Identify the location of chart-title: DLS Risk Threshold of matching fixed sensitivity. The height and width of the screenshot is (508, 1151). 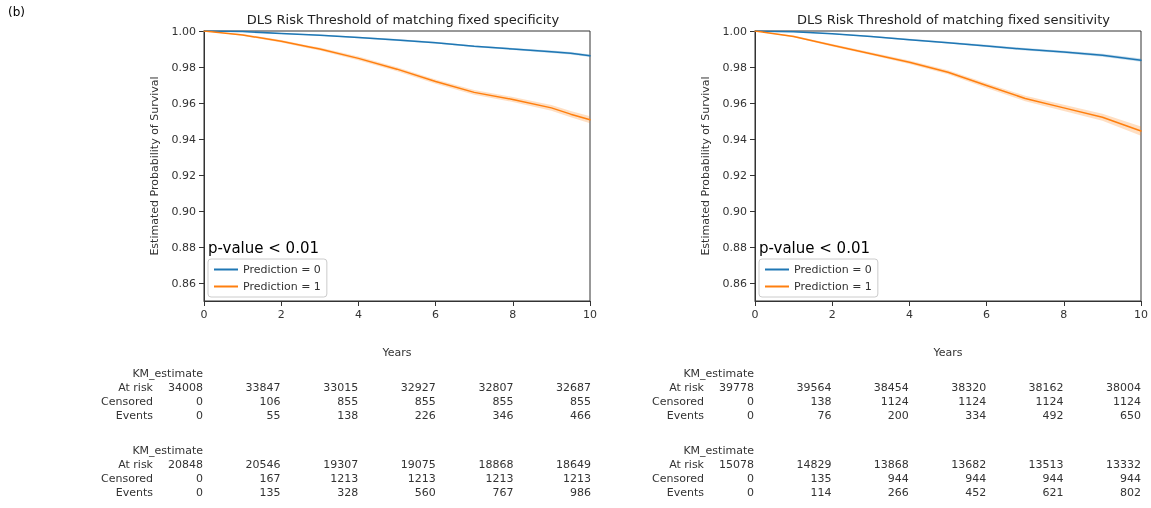
(954, 19).